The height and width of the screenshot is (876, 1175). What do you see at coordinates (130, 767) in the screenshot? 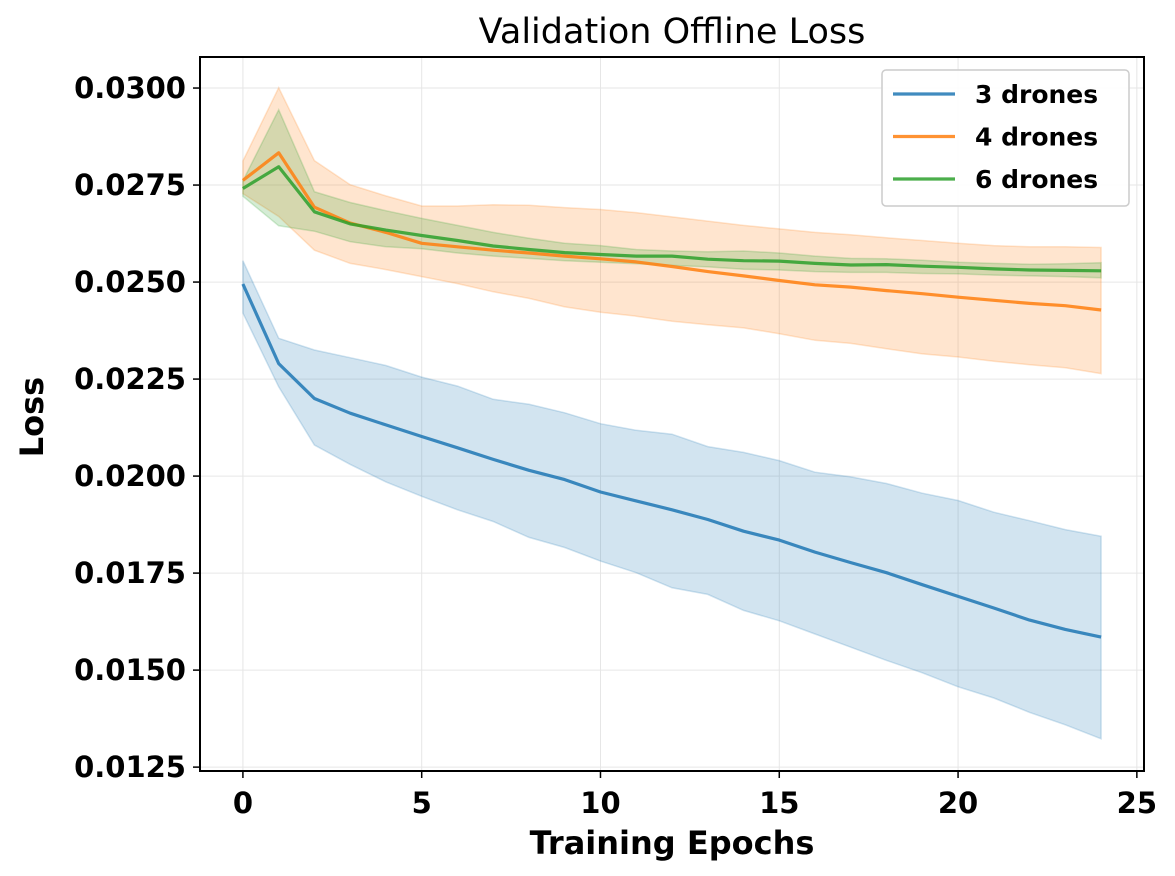
I see `y-tick-label: 0.0125` at bounding box center [130, 767].